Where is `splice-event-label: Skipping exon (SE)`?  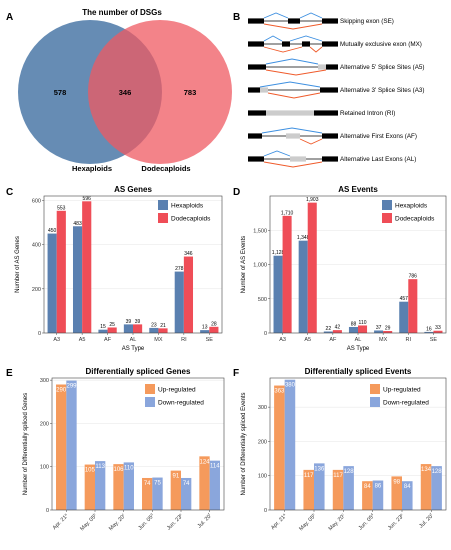
splice-event-label: Skipping exon (SE) is located at coordinates (367, 21).